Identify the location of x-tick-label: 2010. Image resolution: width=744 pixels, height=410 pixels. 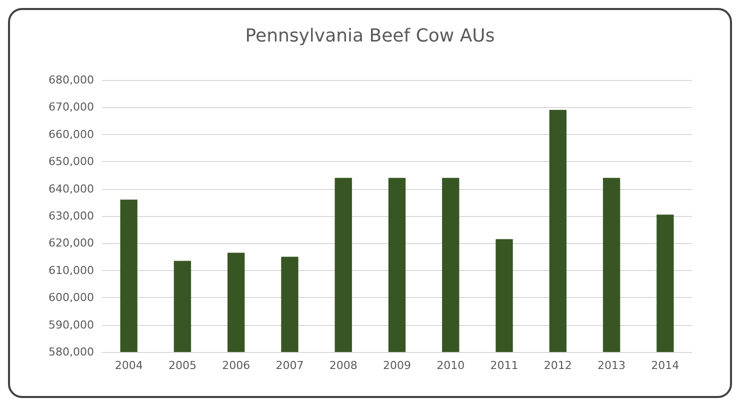
(450, 365).